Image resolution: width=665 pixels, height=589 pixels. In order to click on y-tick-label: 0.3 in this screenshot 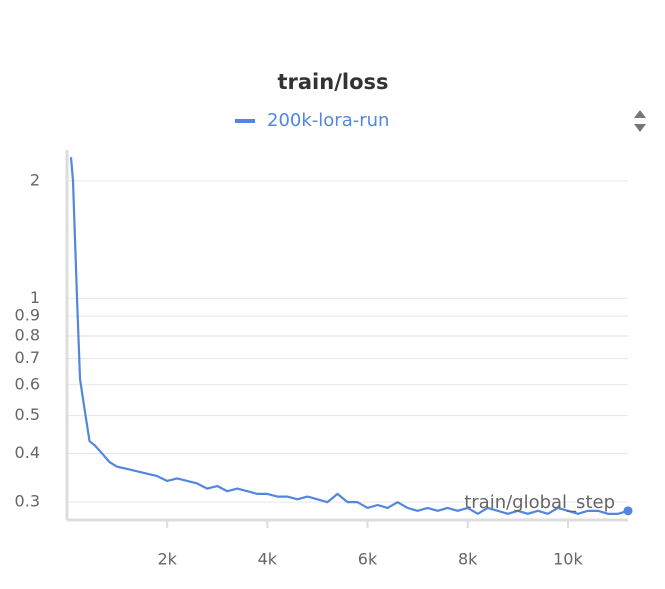, I will do `click(27, 501)`.